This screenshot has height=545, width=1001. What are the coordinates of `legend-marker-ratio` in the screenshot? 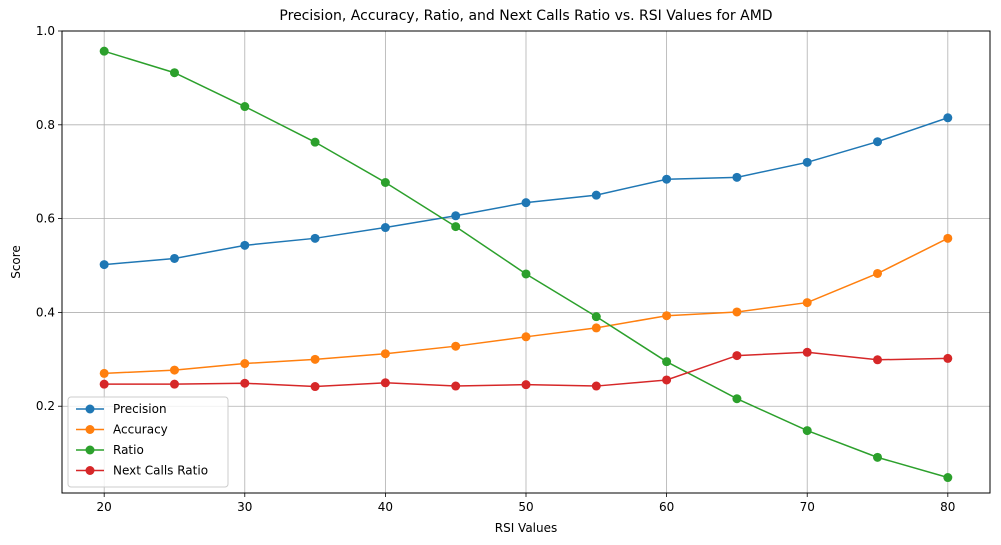 It's located at (90, 450).